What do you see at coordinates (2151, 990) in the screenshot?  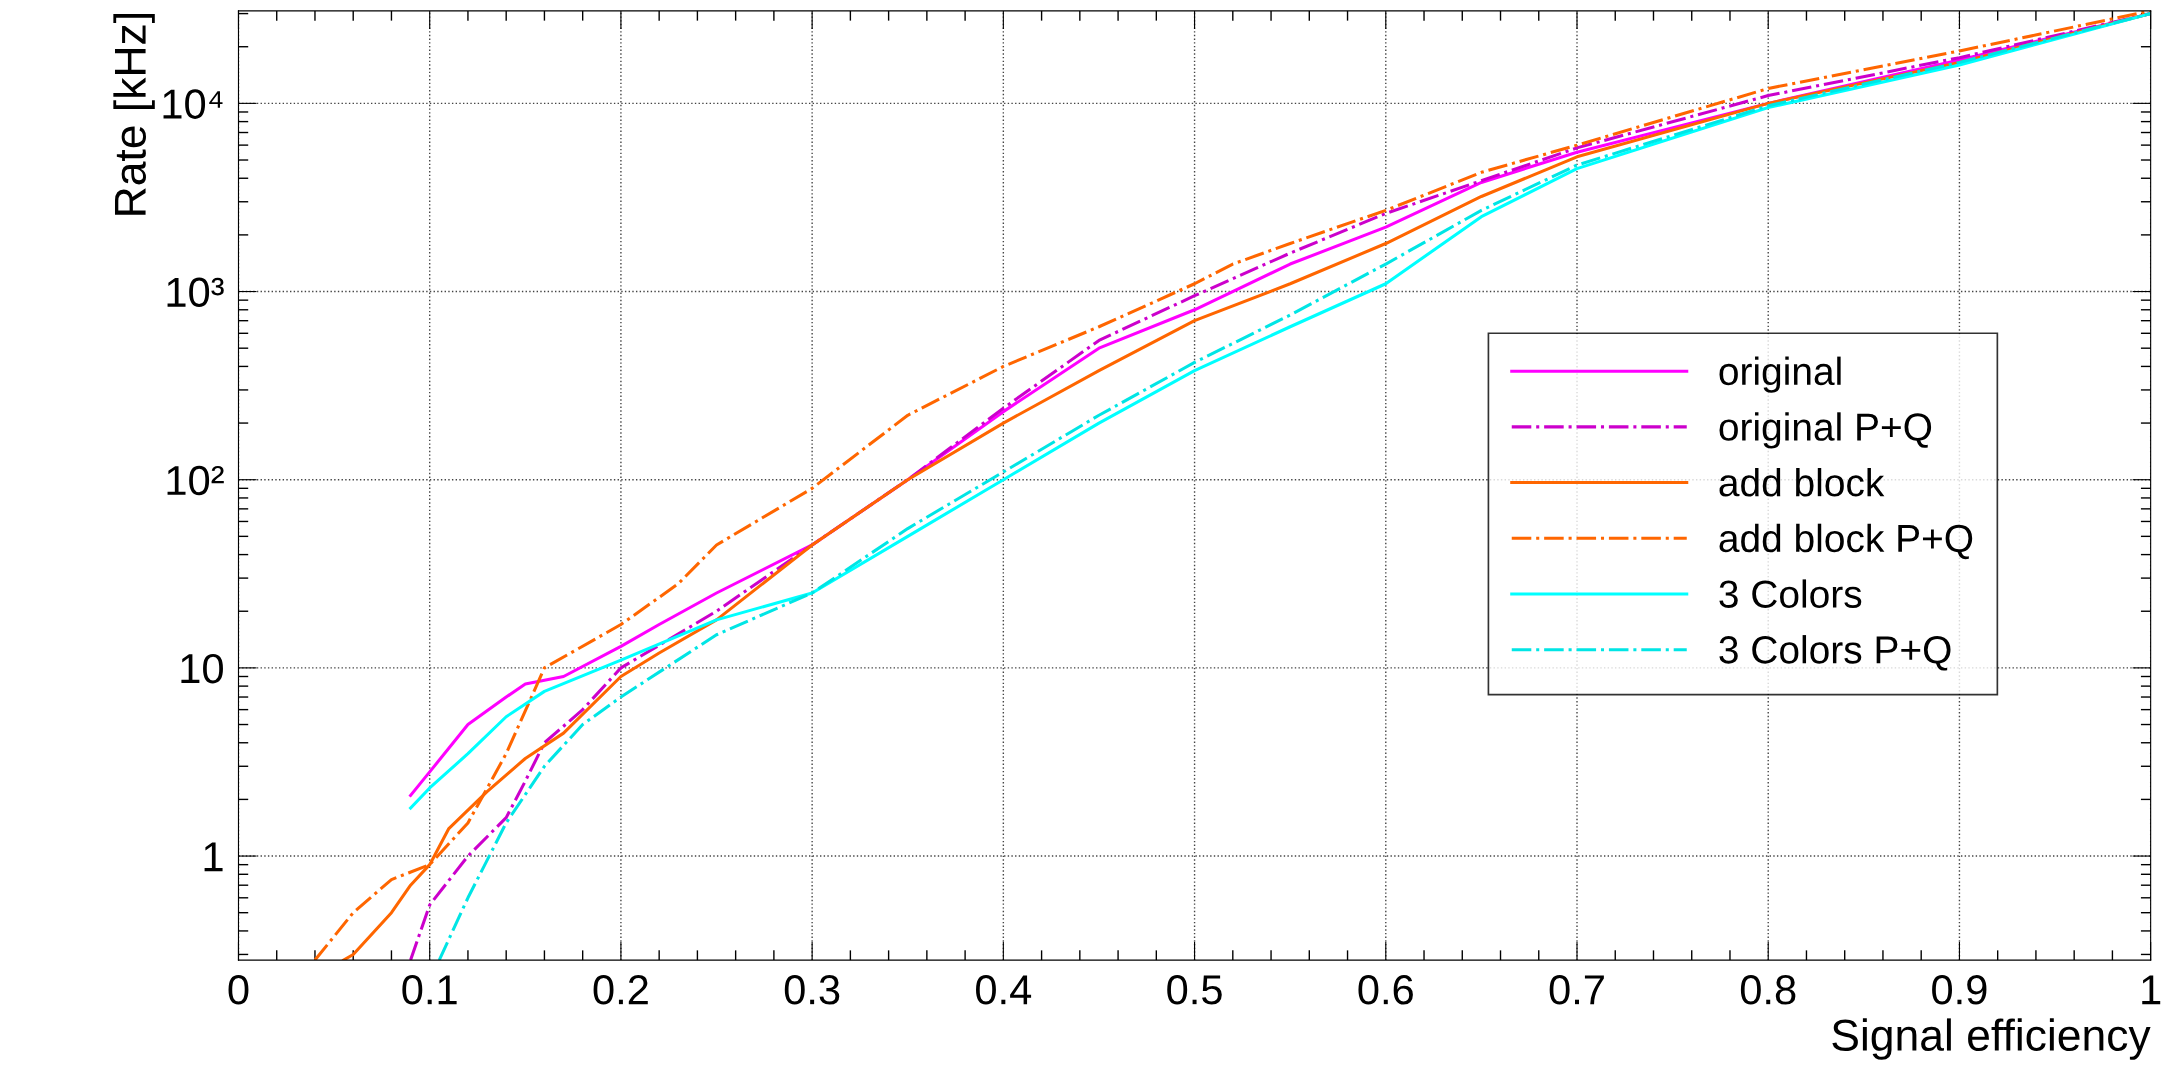 I see `x-tick-label: 1` at bounding box center [2151, 990].